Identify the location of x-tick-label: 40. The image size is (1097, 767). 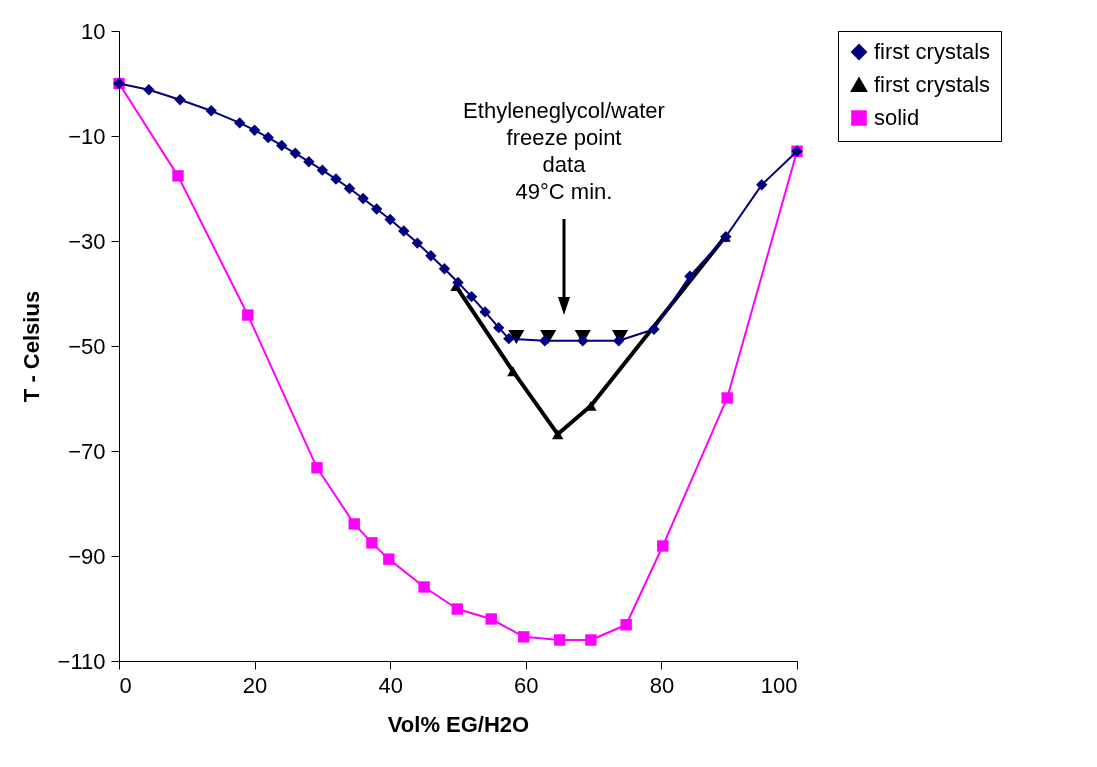
(390, 685).